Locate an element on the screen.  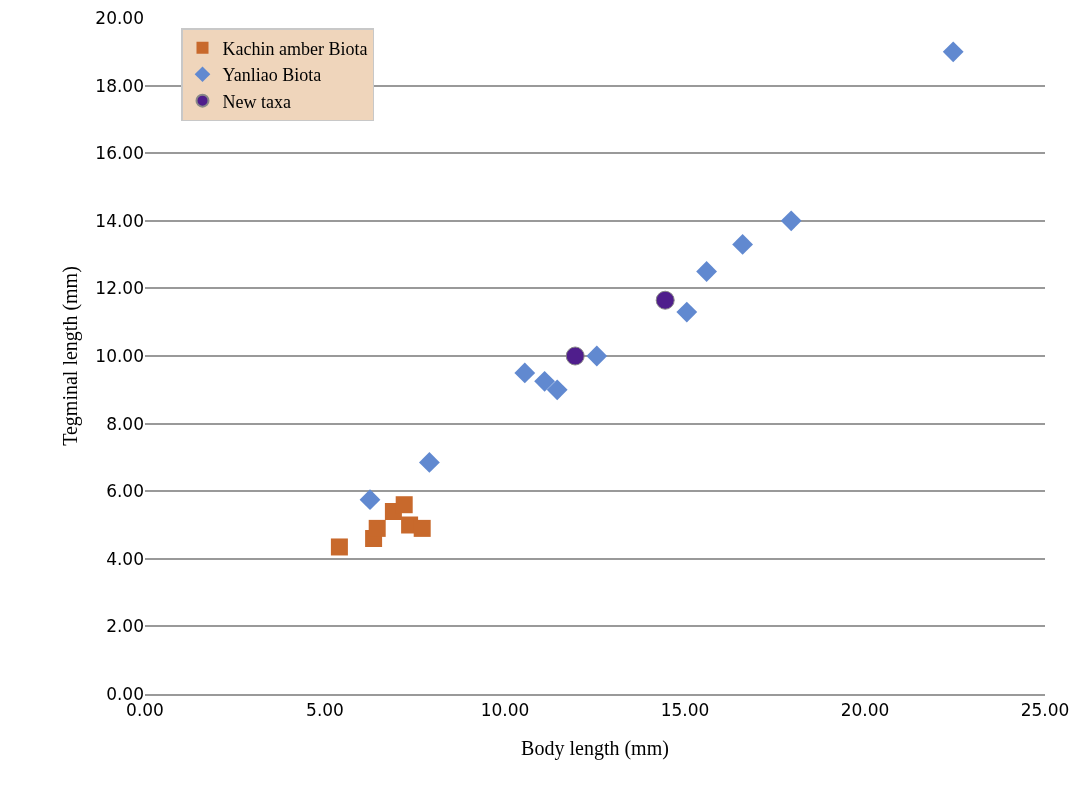
y-axis-title: Tegminal length (mm) is located at coordinates (70, 356).